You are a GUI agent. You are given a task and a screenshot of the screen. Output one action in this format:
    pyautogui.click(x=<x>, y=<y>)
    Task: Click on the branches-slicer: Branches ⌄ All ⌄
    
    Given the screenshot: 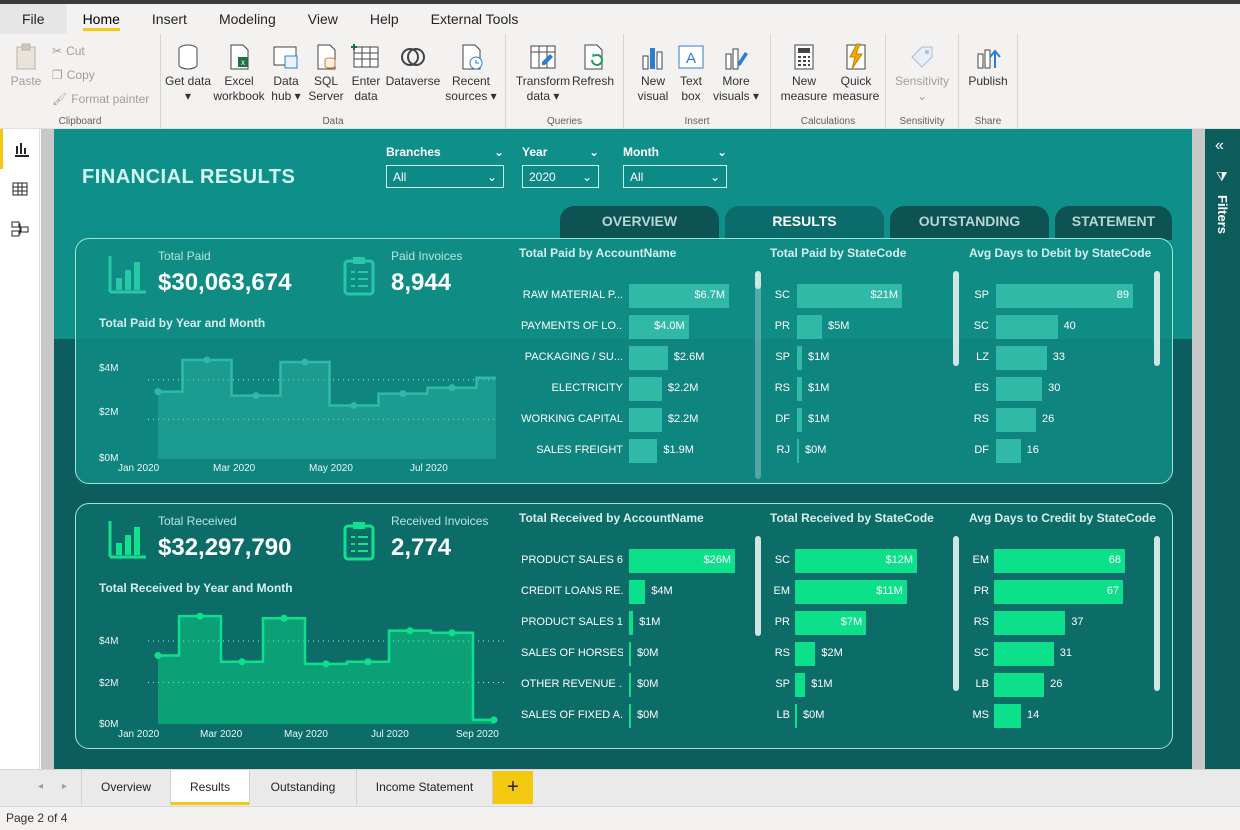 What is the action you would take?
    pyautogui.click(x=445, y=166)
    